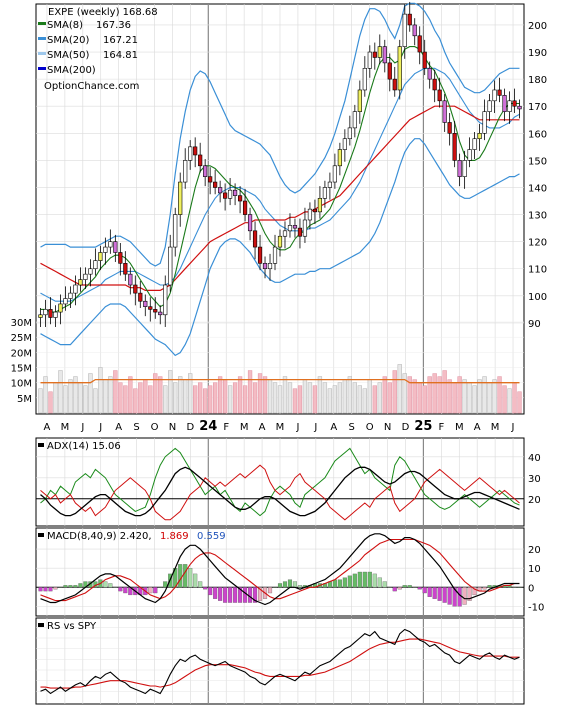 The width and height of the screenshot is (566, 710). I want to click on legend-sma8-value: 167.36, so click(113, 25).